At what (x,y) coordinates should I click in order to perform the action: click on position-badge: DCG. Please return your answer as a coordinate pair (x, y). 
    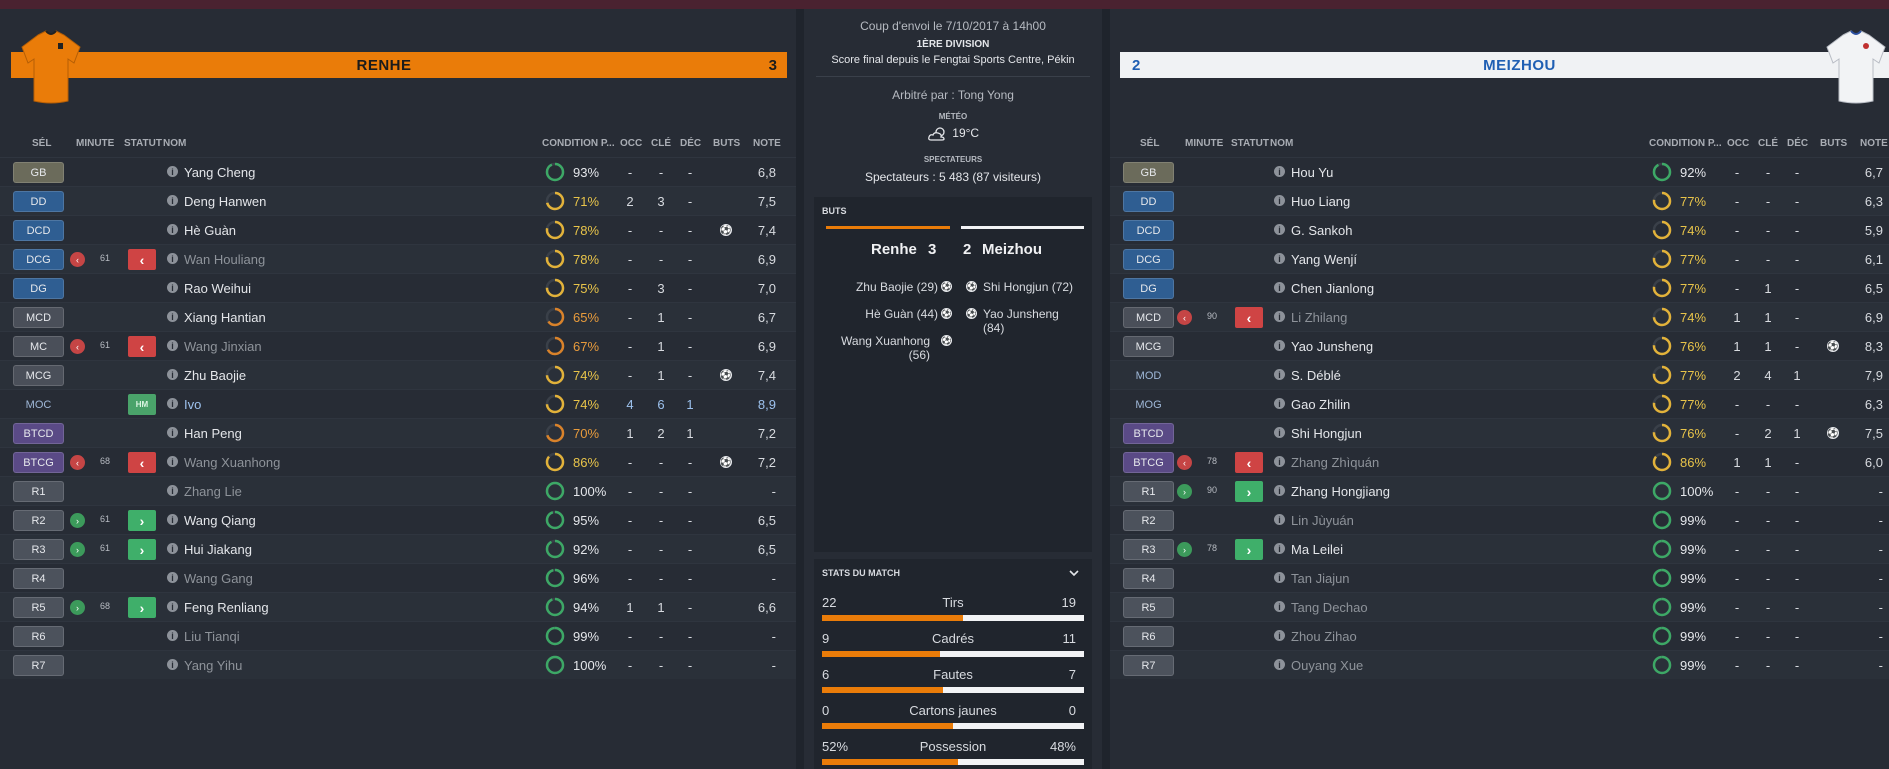
    Looking at the image, I should click on (38, 259).